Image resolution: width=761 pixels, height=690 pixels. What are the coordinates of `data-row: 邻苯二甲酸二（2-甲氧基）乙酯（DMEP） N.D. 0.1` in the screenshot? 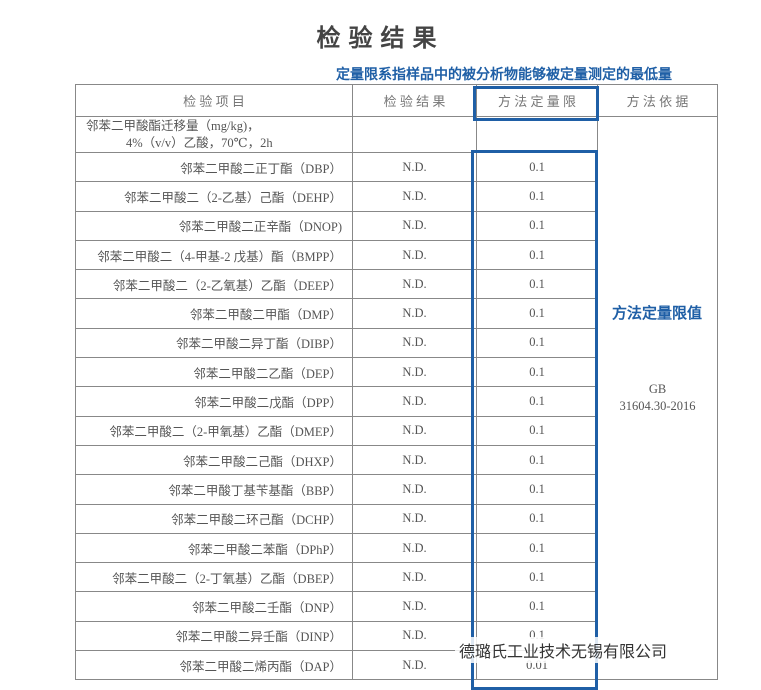 It's located at (396, 430).